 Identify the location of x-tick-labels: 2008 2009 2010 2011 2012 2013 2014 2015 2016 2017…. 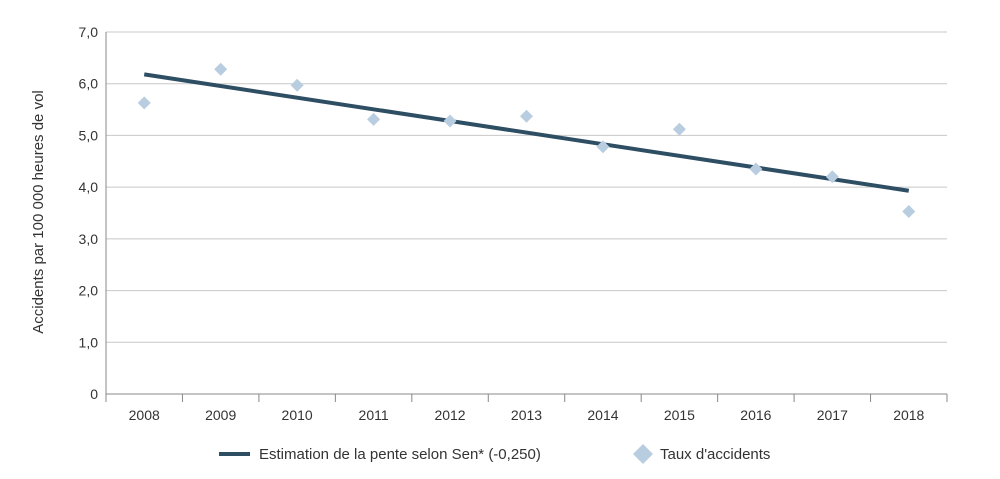
(527, 415).